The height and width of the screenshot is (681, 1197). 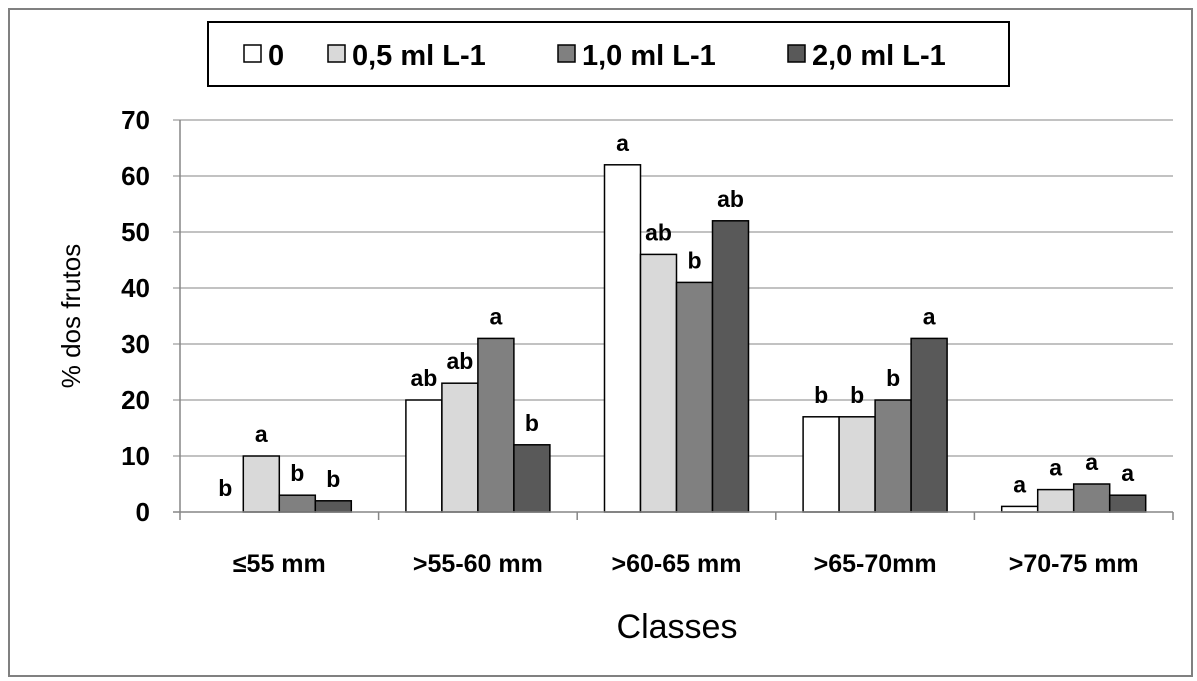 What do you see at coordinates (135, 176) in the screenshot?
I see `y-tick-label: 60` at bounding box center [135, 176].